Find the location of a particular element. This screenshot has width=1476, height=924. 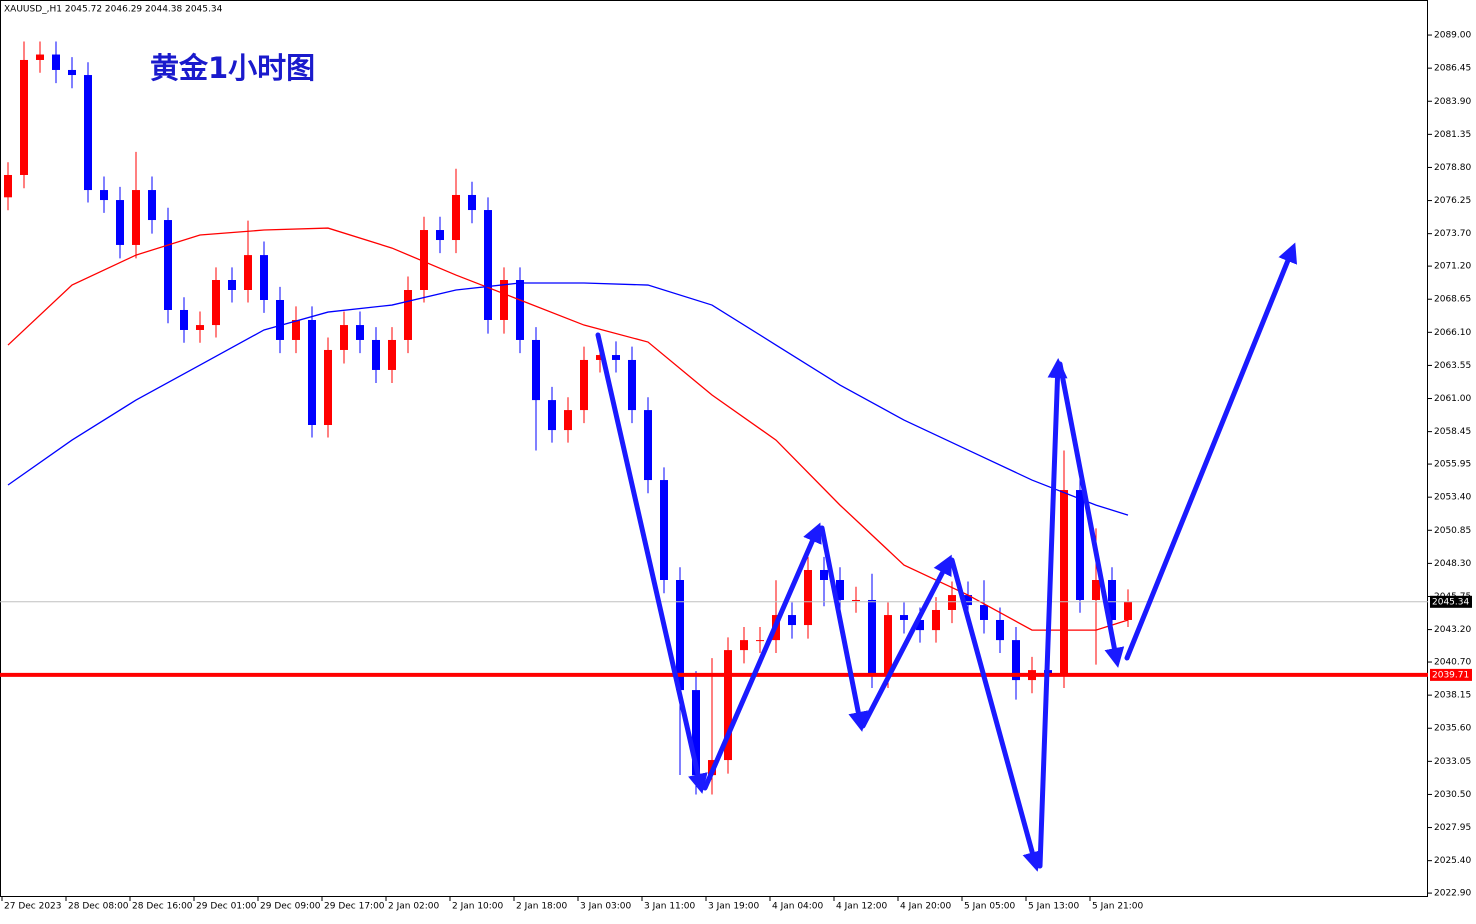

y-tick-label: 2073.70 is located at coordinates (1452, 234).